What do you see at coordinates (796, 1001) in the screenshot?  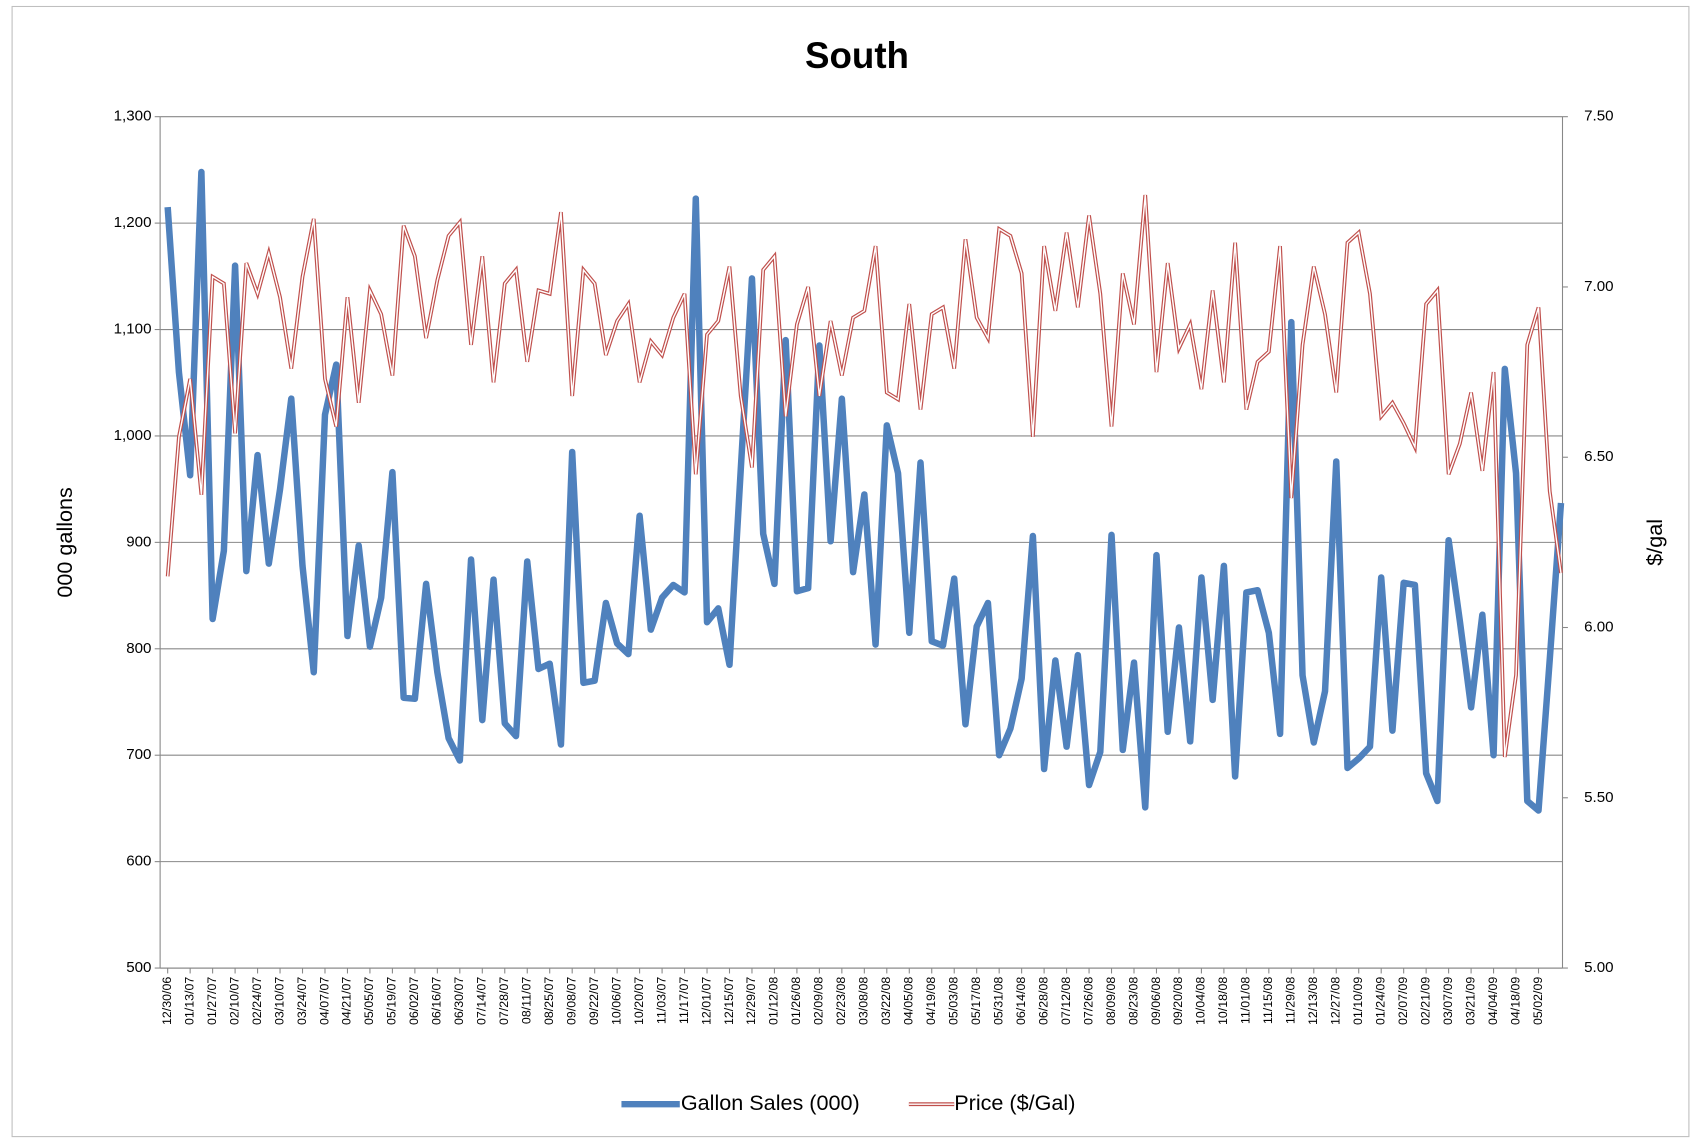 I see `x-tick-label: 01/26/08` at bounding box center [796, 1001].